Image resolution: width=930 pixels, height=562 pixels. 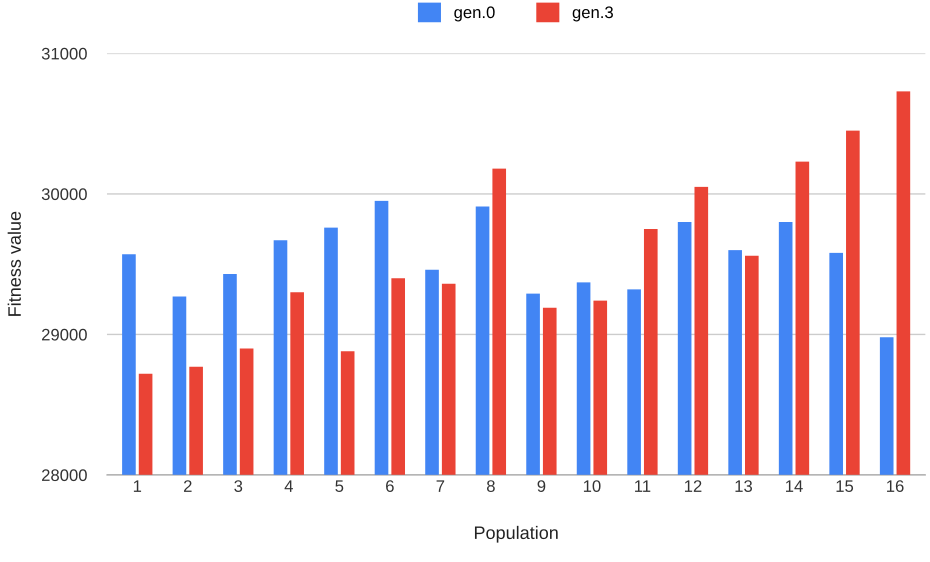 I want to click on x-tick-label: 14, so click(x=794, y=486).